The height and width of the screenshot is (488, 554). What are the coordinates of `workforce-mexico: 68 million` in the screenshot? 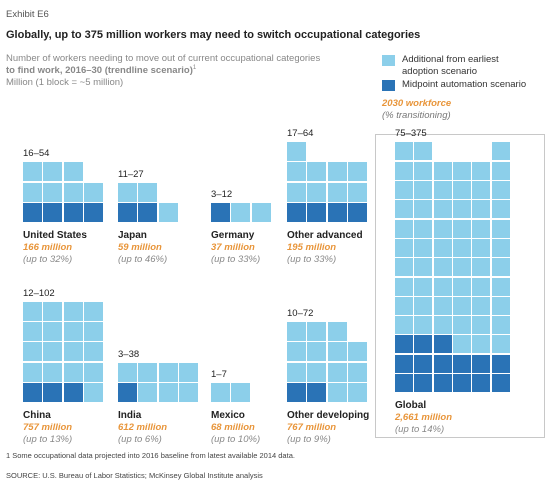 It's located at (233, 427).